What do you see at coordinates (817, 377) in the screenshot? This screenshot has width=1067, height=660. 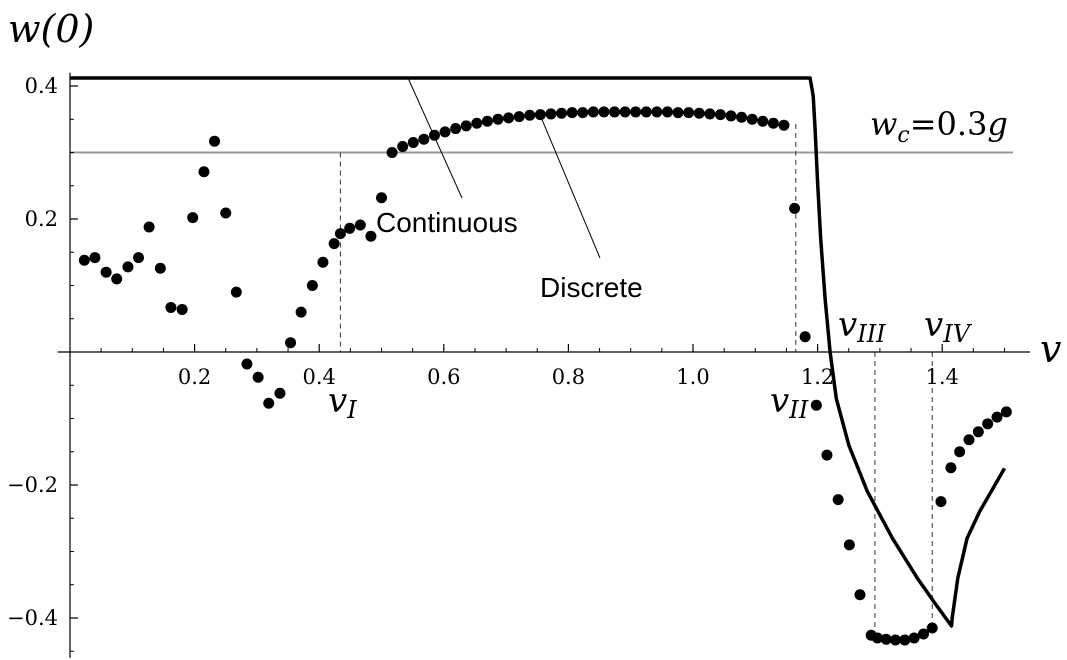 I see `x-tick-label: 1.2` at bounding box center [817, 377].